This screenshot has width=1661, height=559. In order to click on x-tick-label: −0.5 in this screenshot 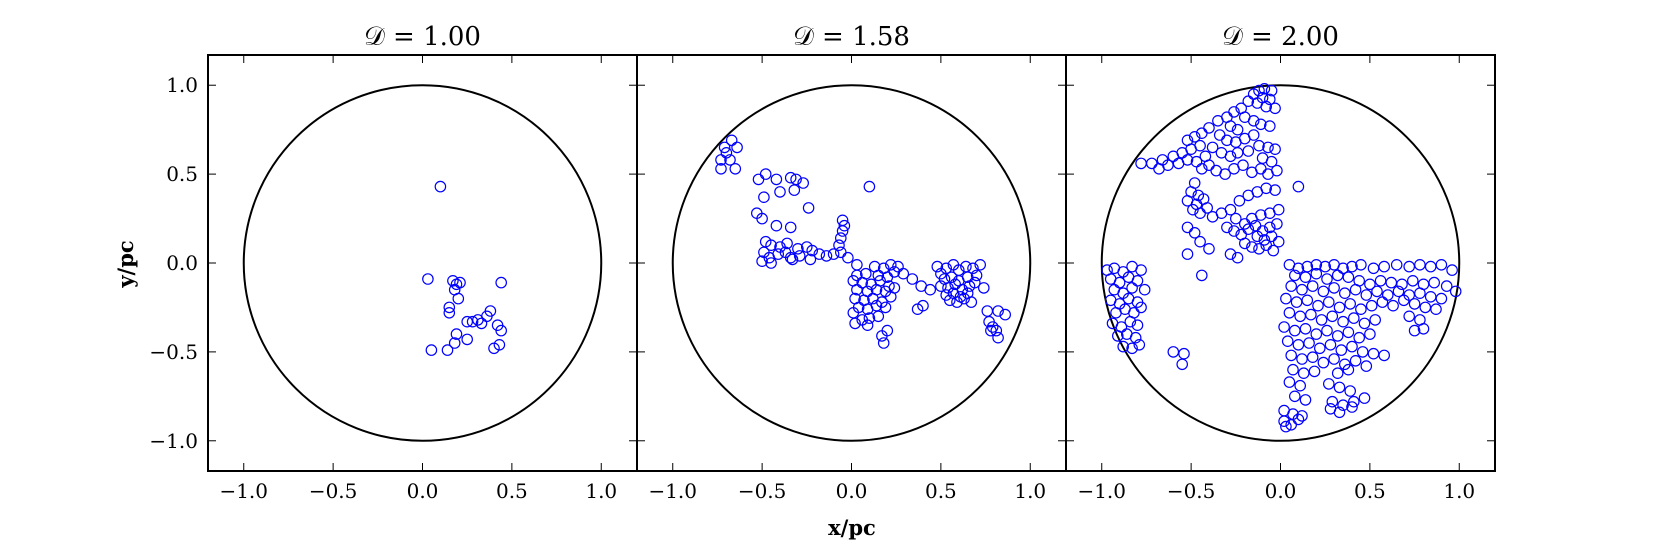, I will do `click(762, 491)`.